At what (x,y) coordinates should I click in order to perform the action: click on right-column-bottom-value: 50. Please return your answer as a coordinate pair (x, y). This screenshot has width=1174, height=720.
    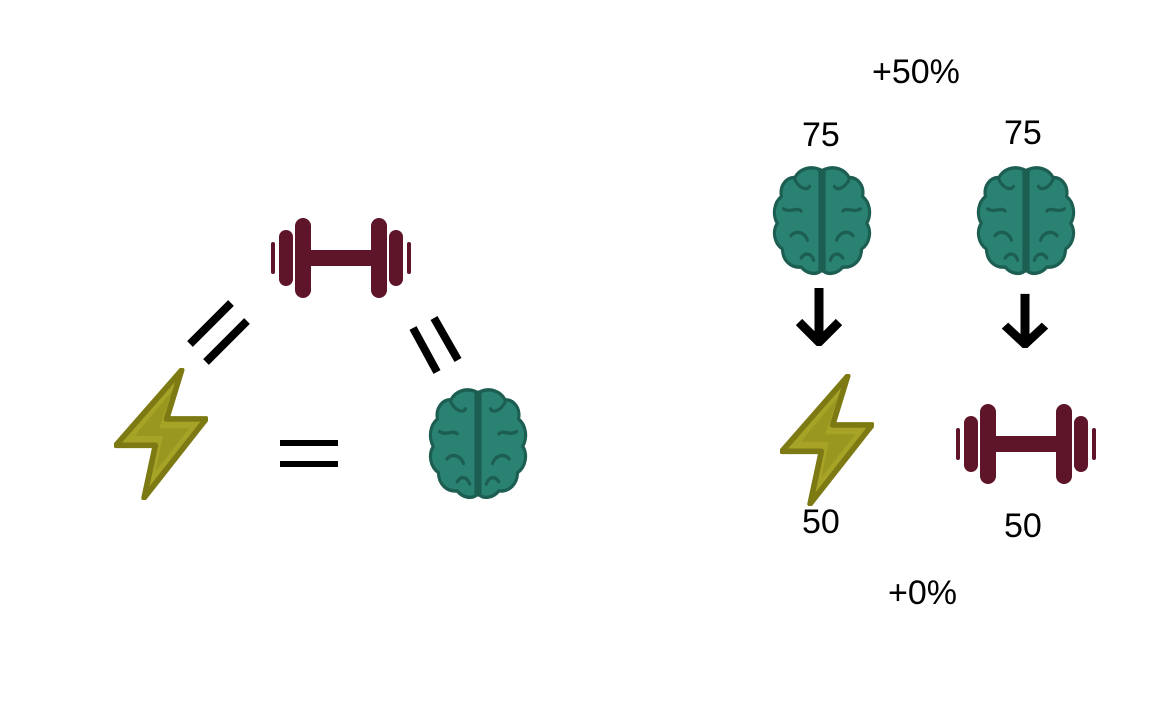
    Looking at the image, I should click on (1023, 526).